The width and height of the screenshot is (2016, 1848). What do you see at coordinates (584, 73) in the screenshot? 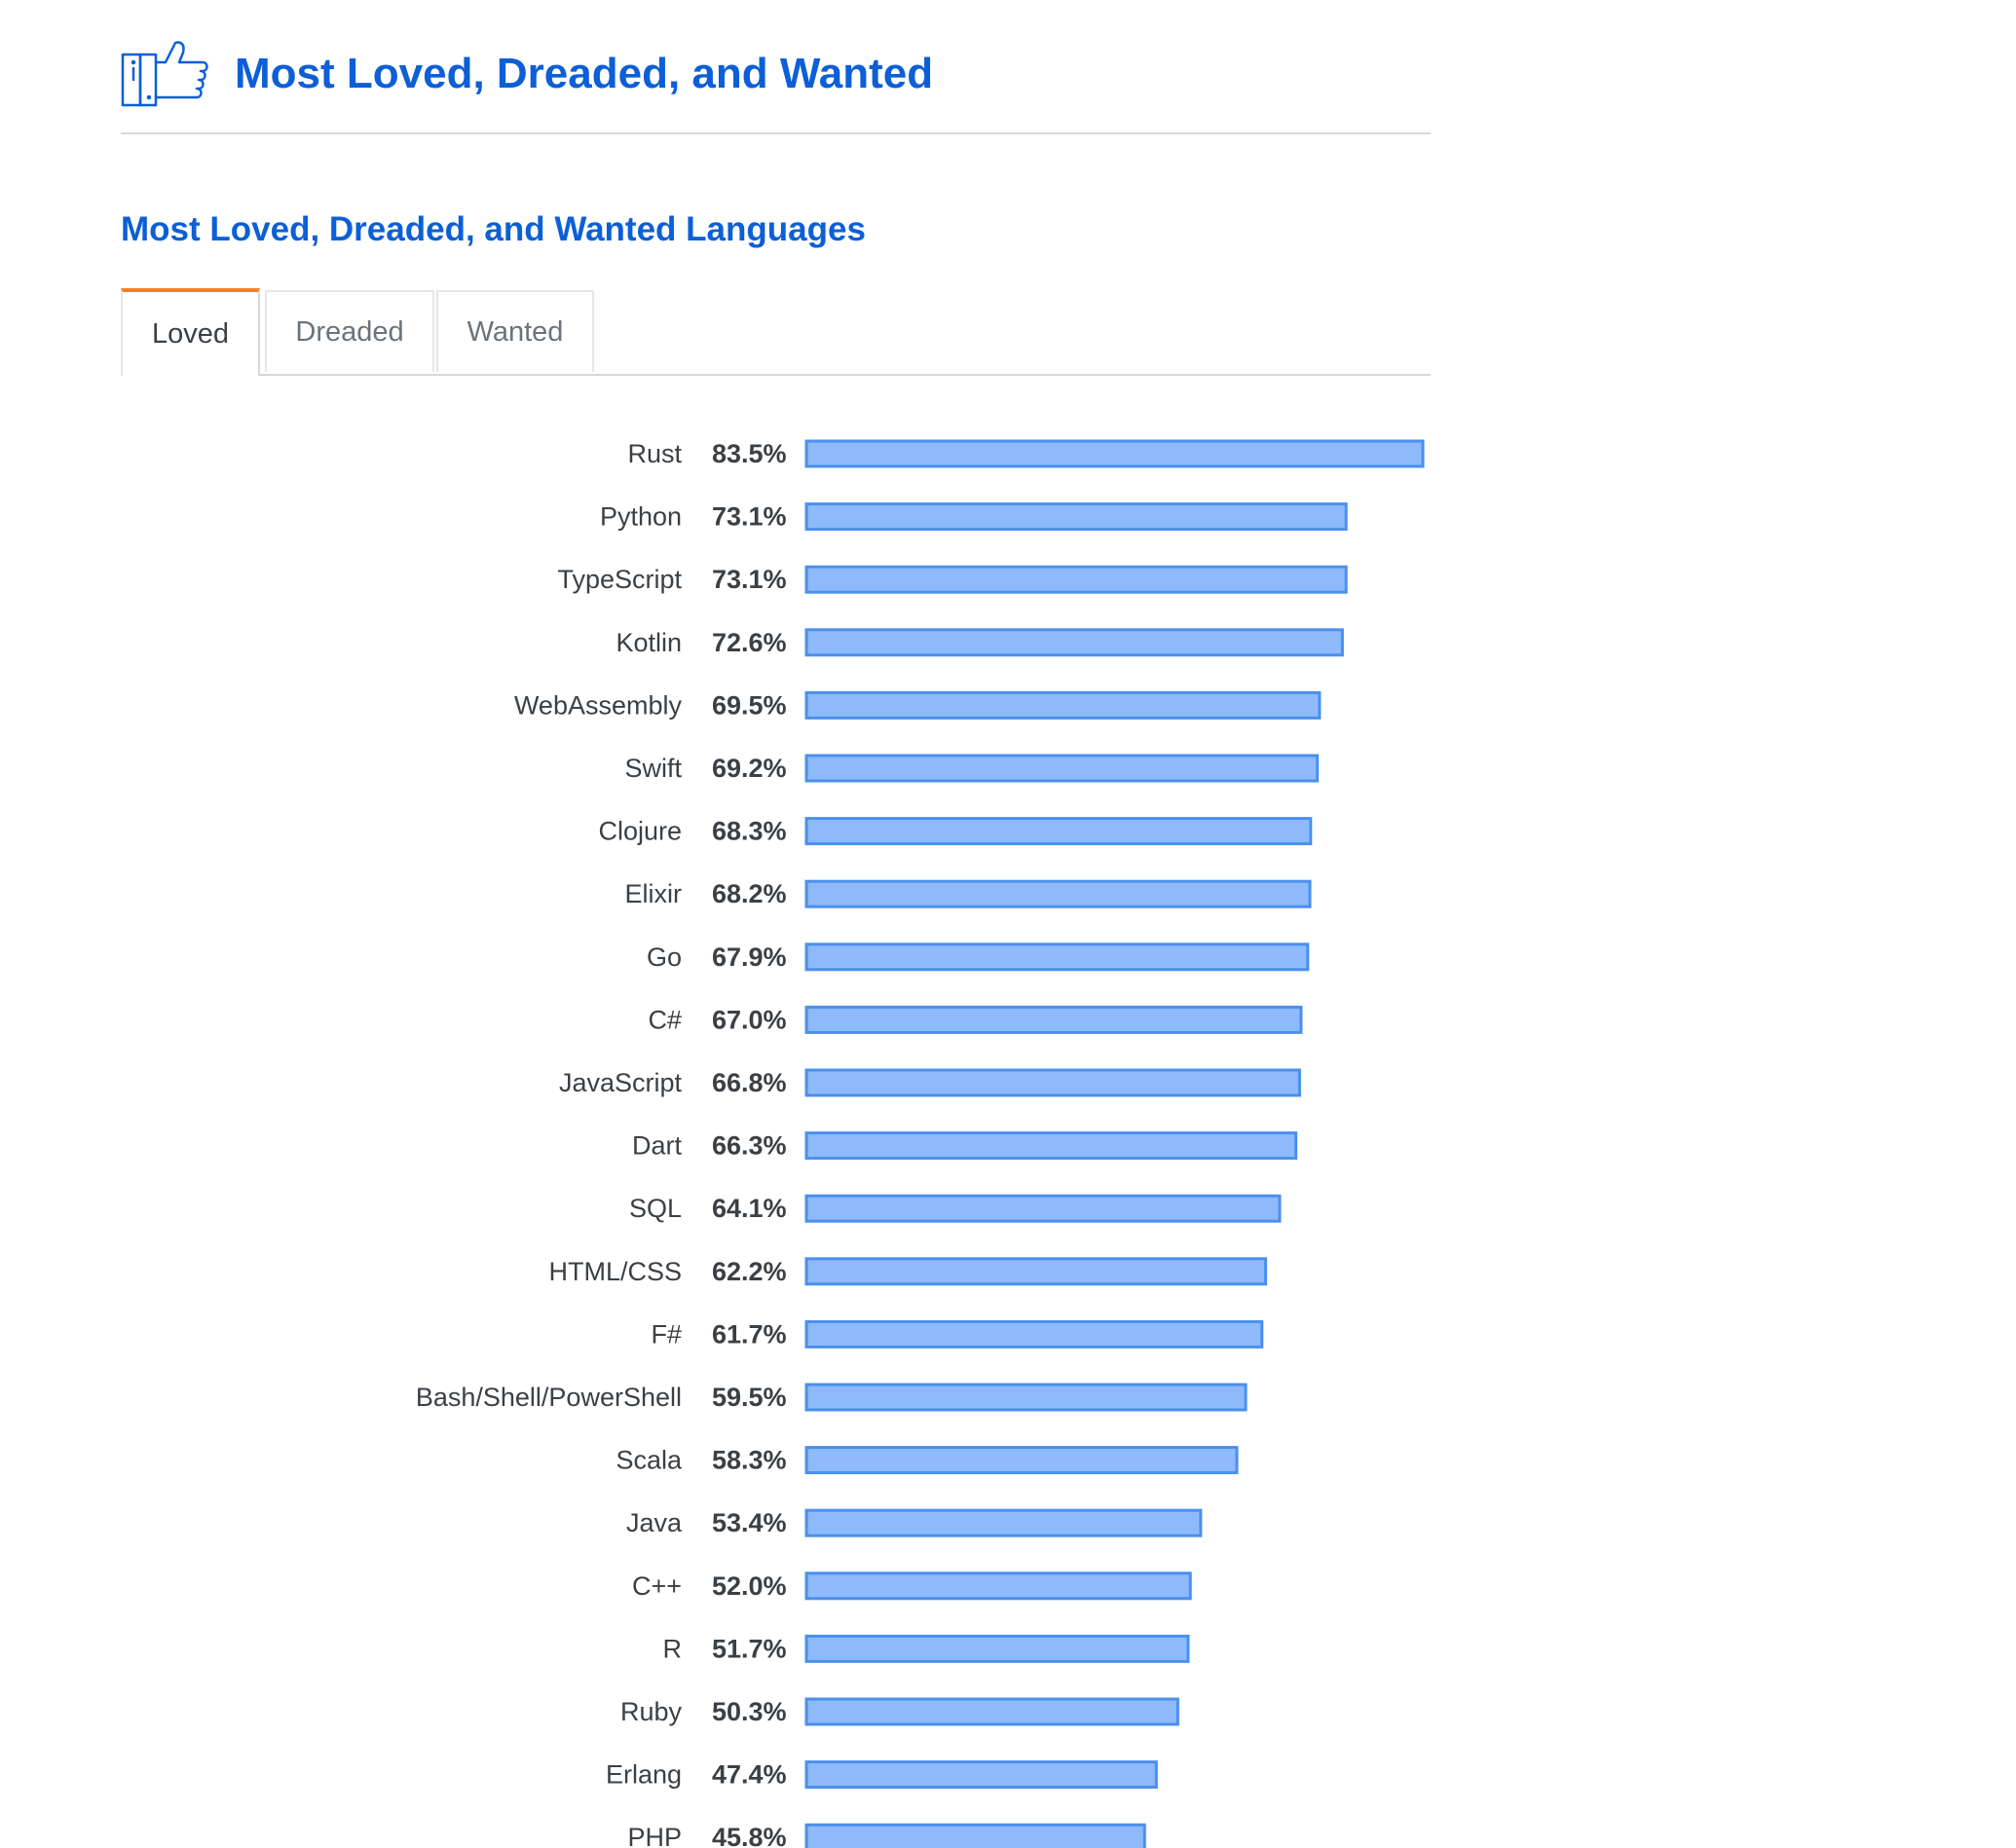
I see `section-title: Most Loved, Dreaded, and Wanted` at bounding box center [584, 73].